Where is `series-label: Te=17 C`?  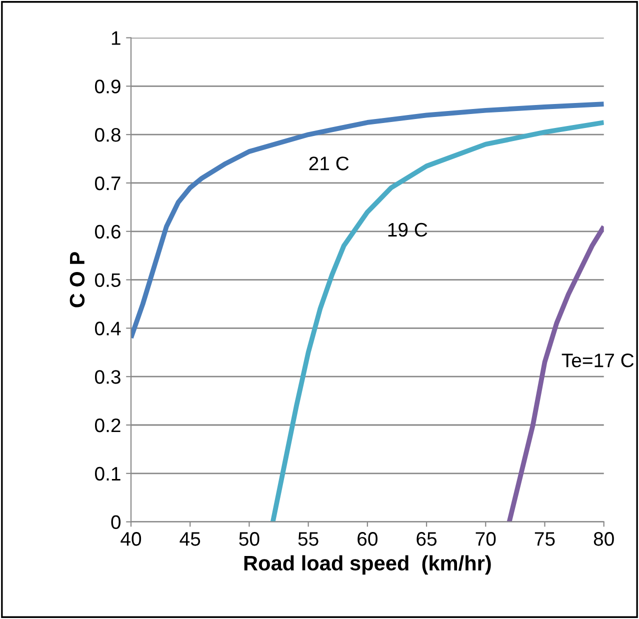
series-label: Te=17 C is located at coordinates (598, 361).